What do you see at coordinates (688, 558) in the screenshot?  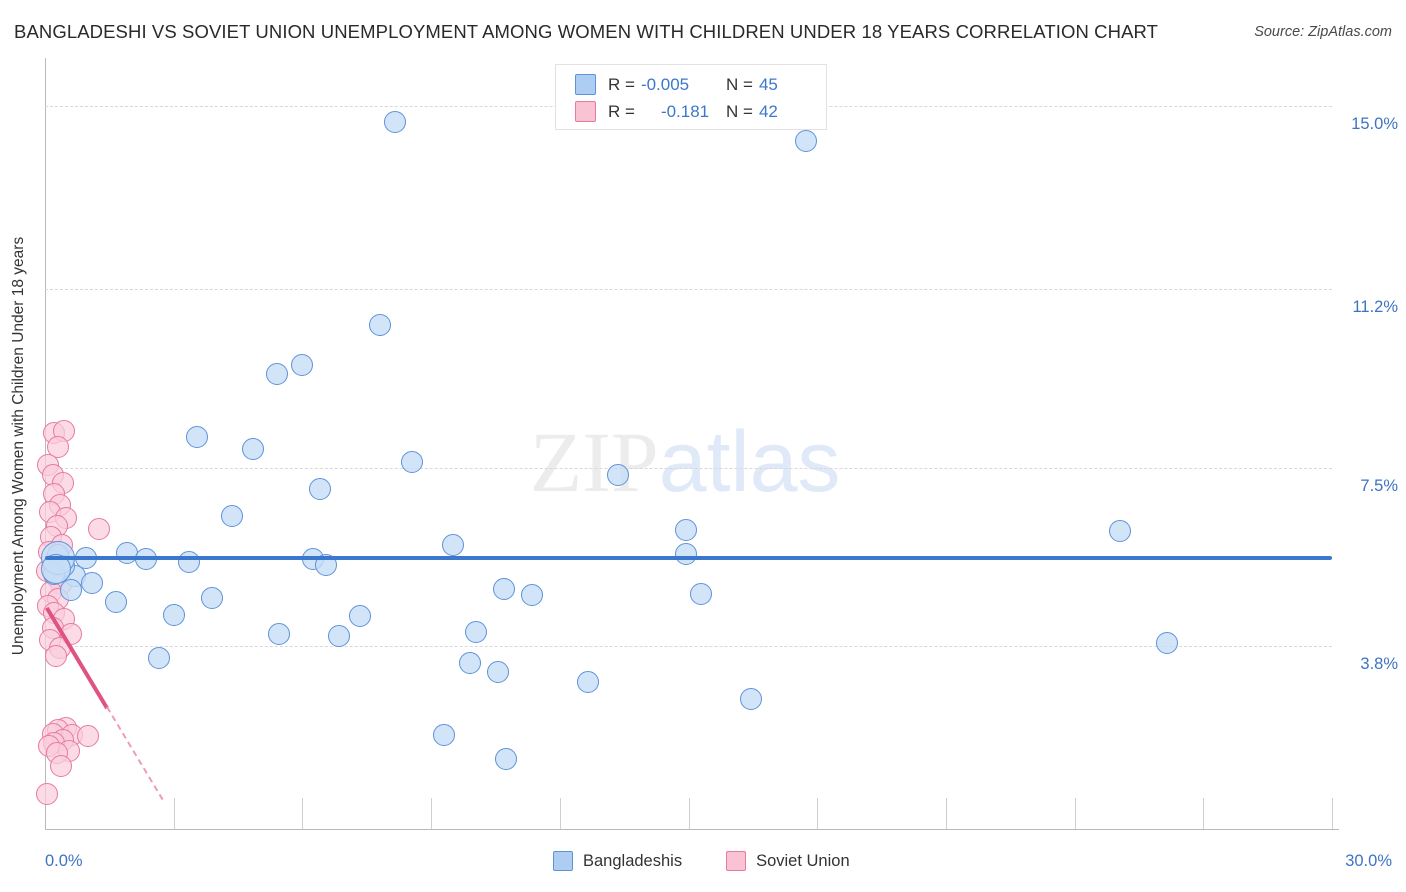 I see `trendline-bangladeshis` at bounding box center [688, 558].